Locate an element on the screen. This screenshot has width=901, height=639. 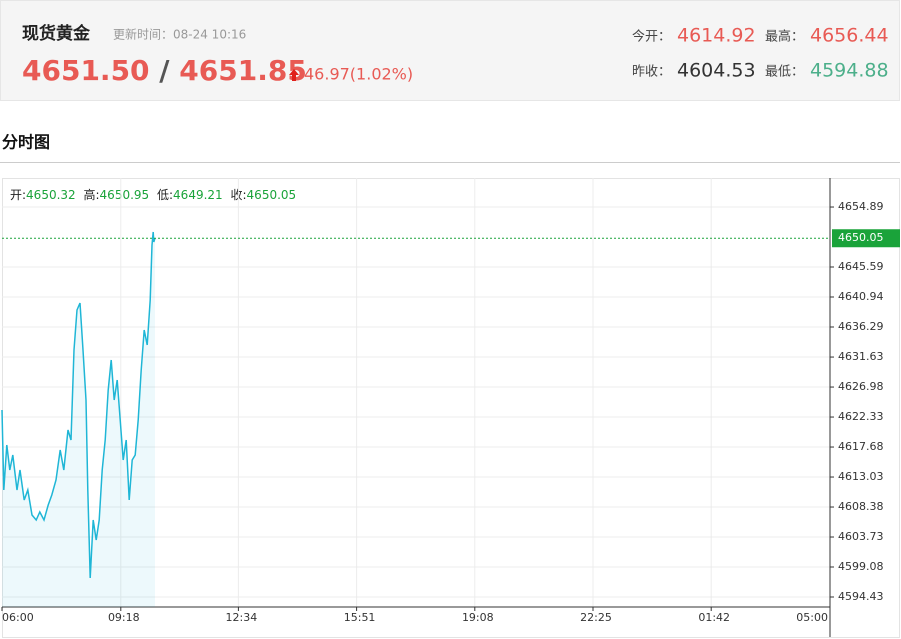
stat-label: 最低： is located at coordinates (784, 72).